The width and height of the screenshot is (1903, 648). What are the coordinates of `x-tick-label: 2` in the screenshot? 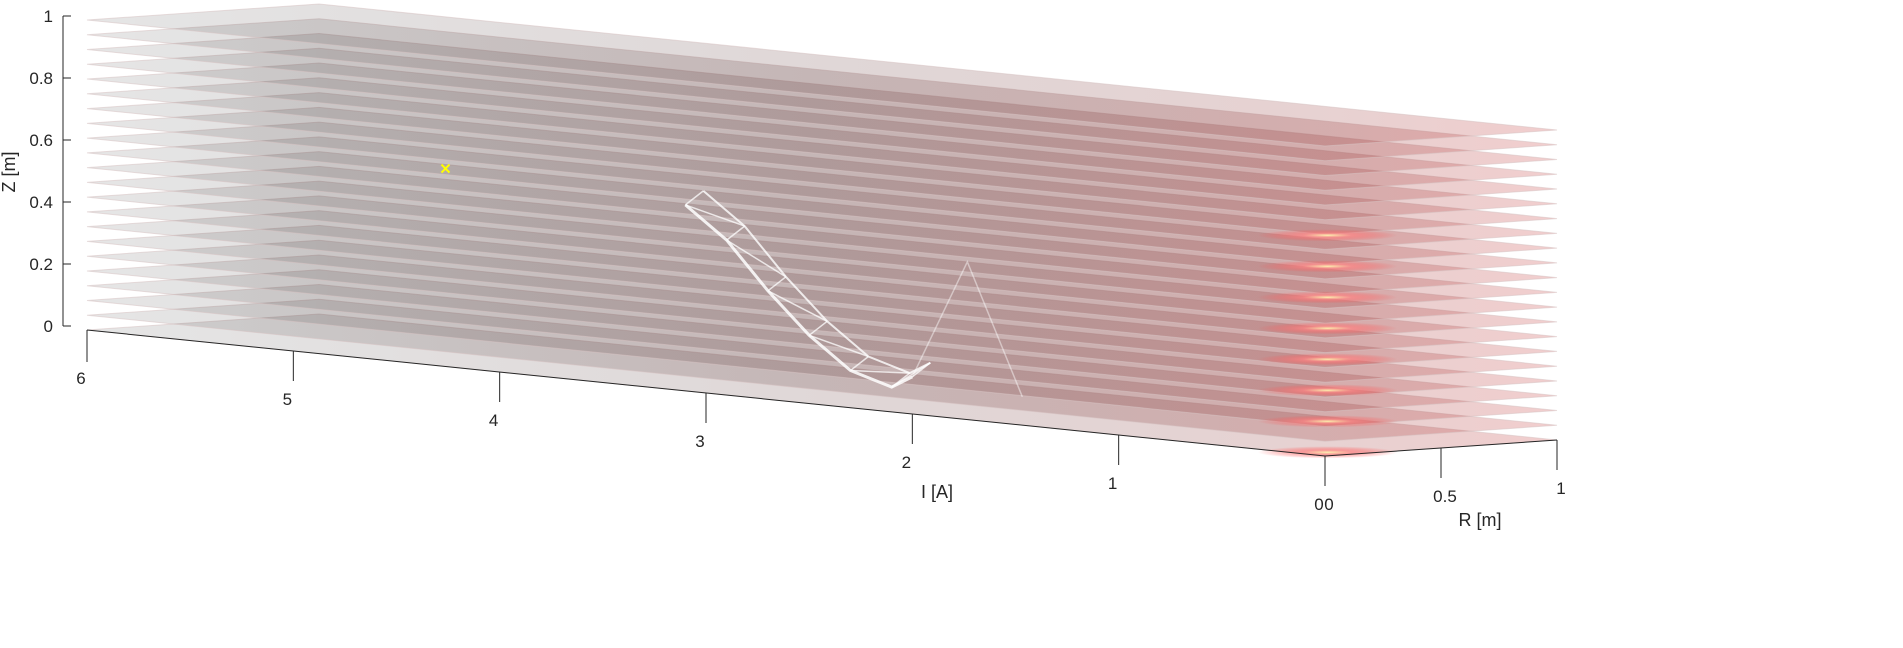 It's located at (906, 462).